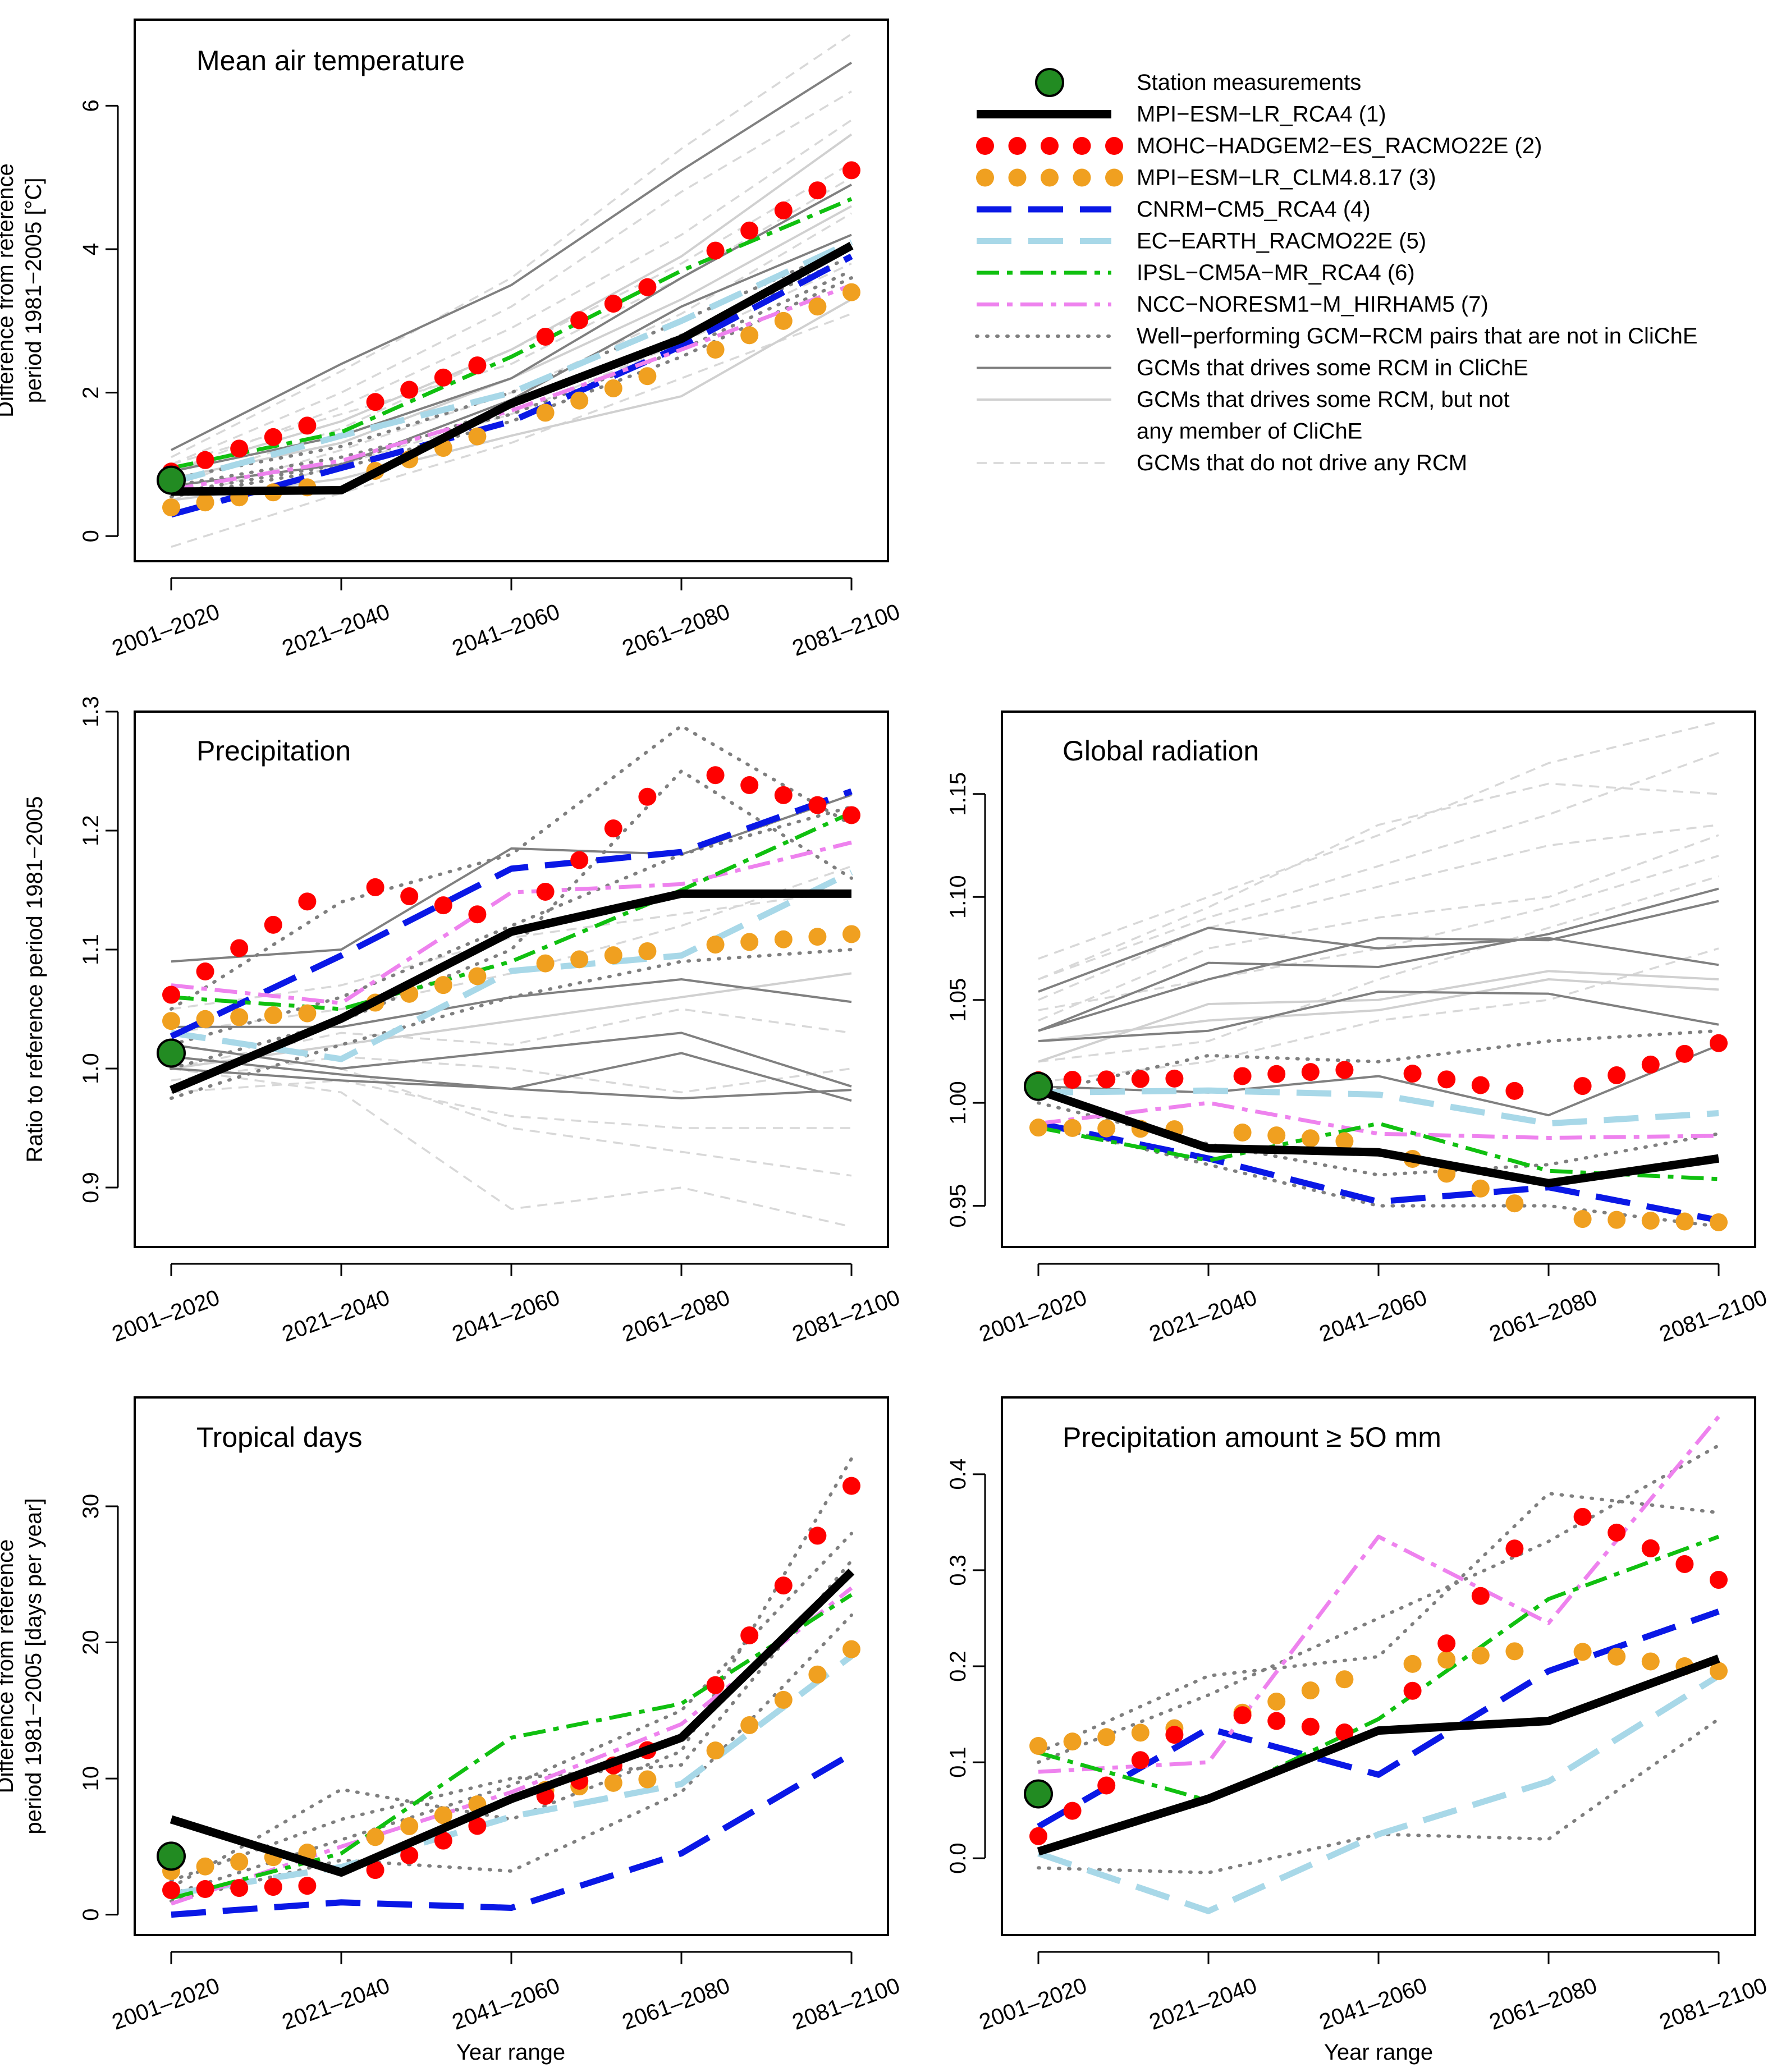 Image resolution: width=1786 pixels, height=2072 pixels. Describe the element at coordinates (958, 897) in the screenshot. I see `y-tick-label: 1.10` at that location.